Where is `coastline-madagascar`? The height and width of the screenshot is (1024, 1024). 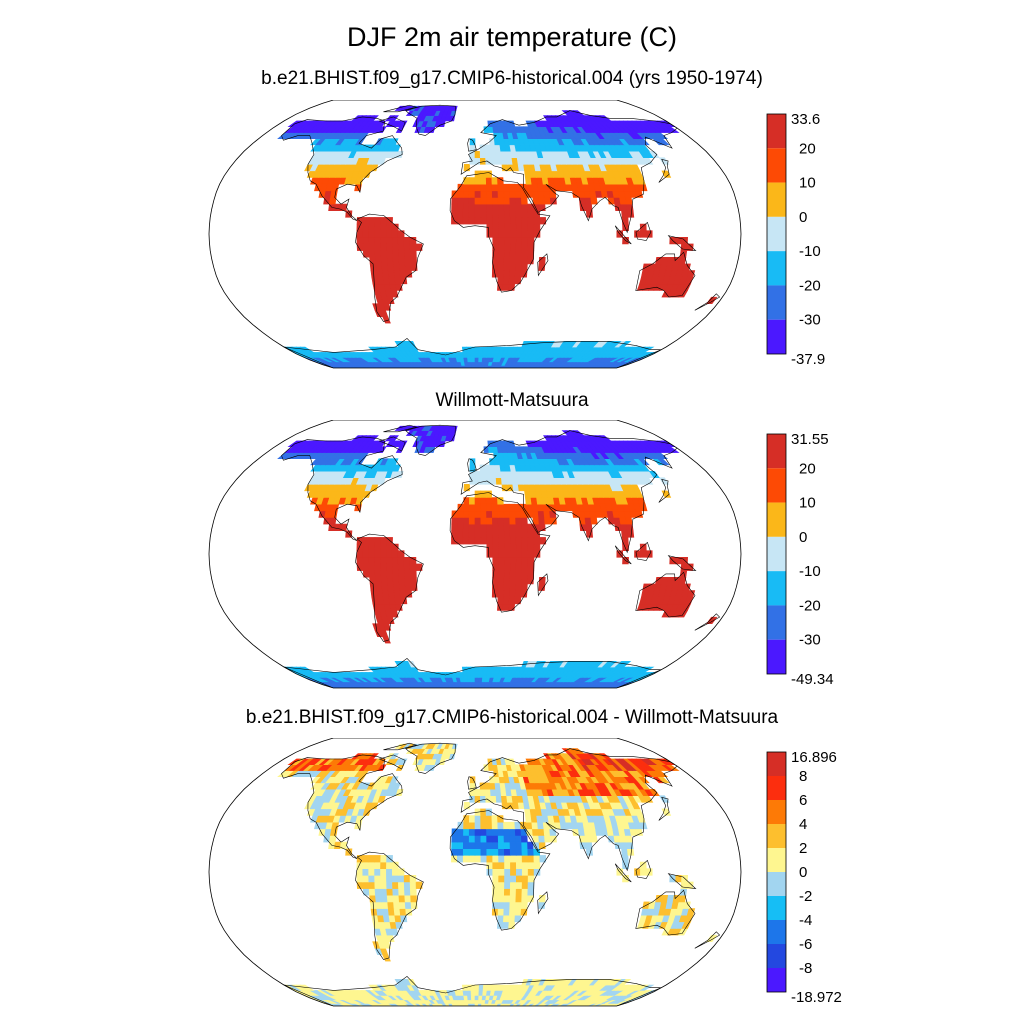 coastline-madagascar is located at coordinates (543, 585).